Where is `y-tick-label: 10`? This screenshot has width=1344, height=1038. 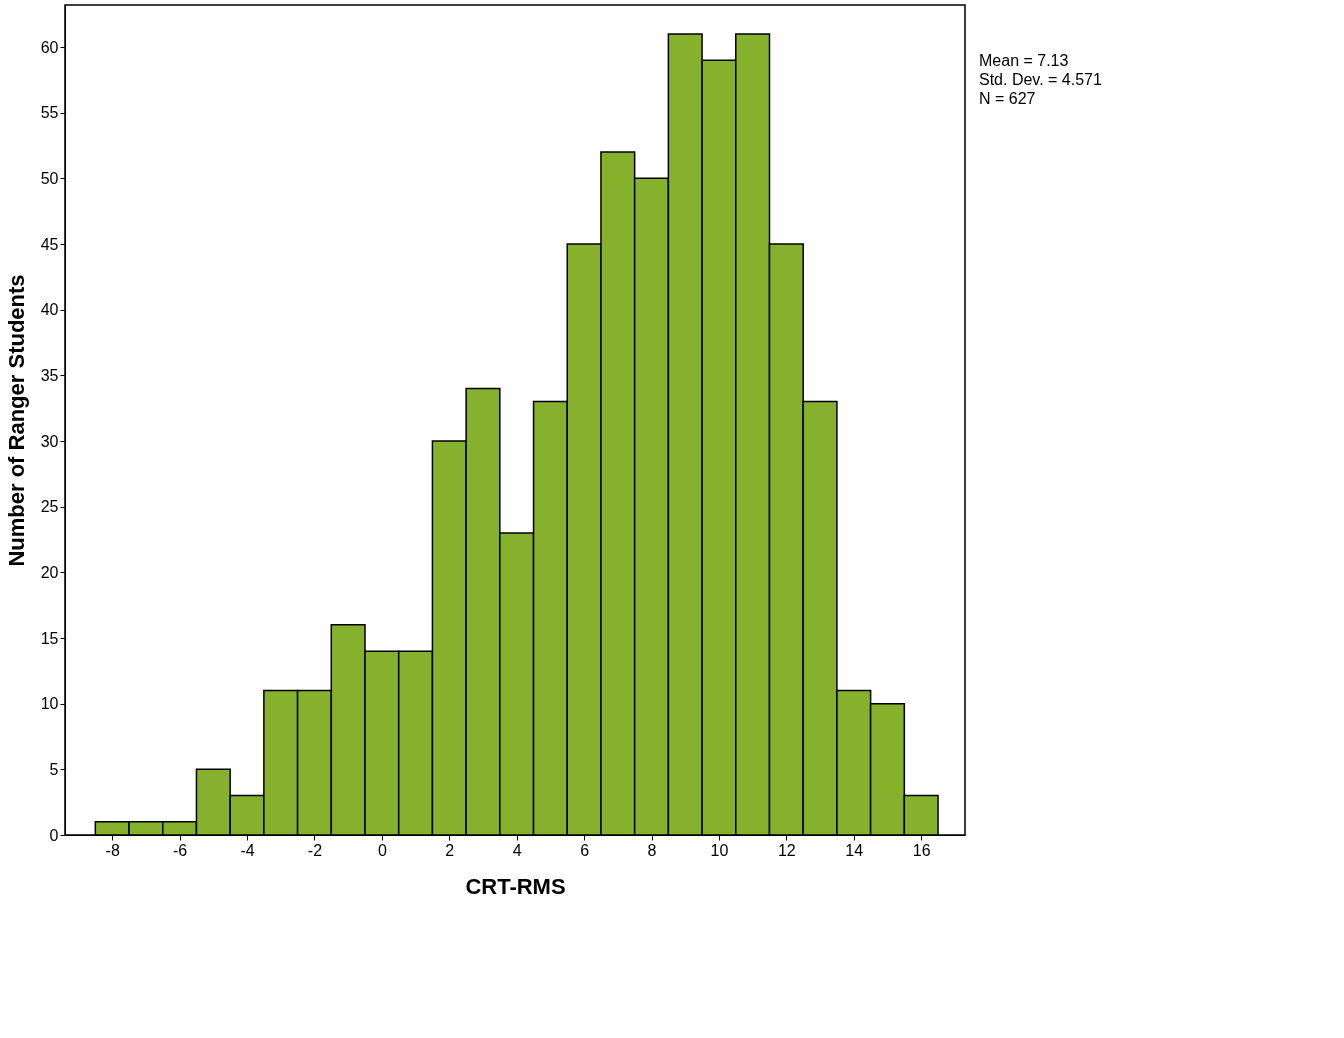 y-tick-label: 10 is located at coordinates (49, 704).